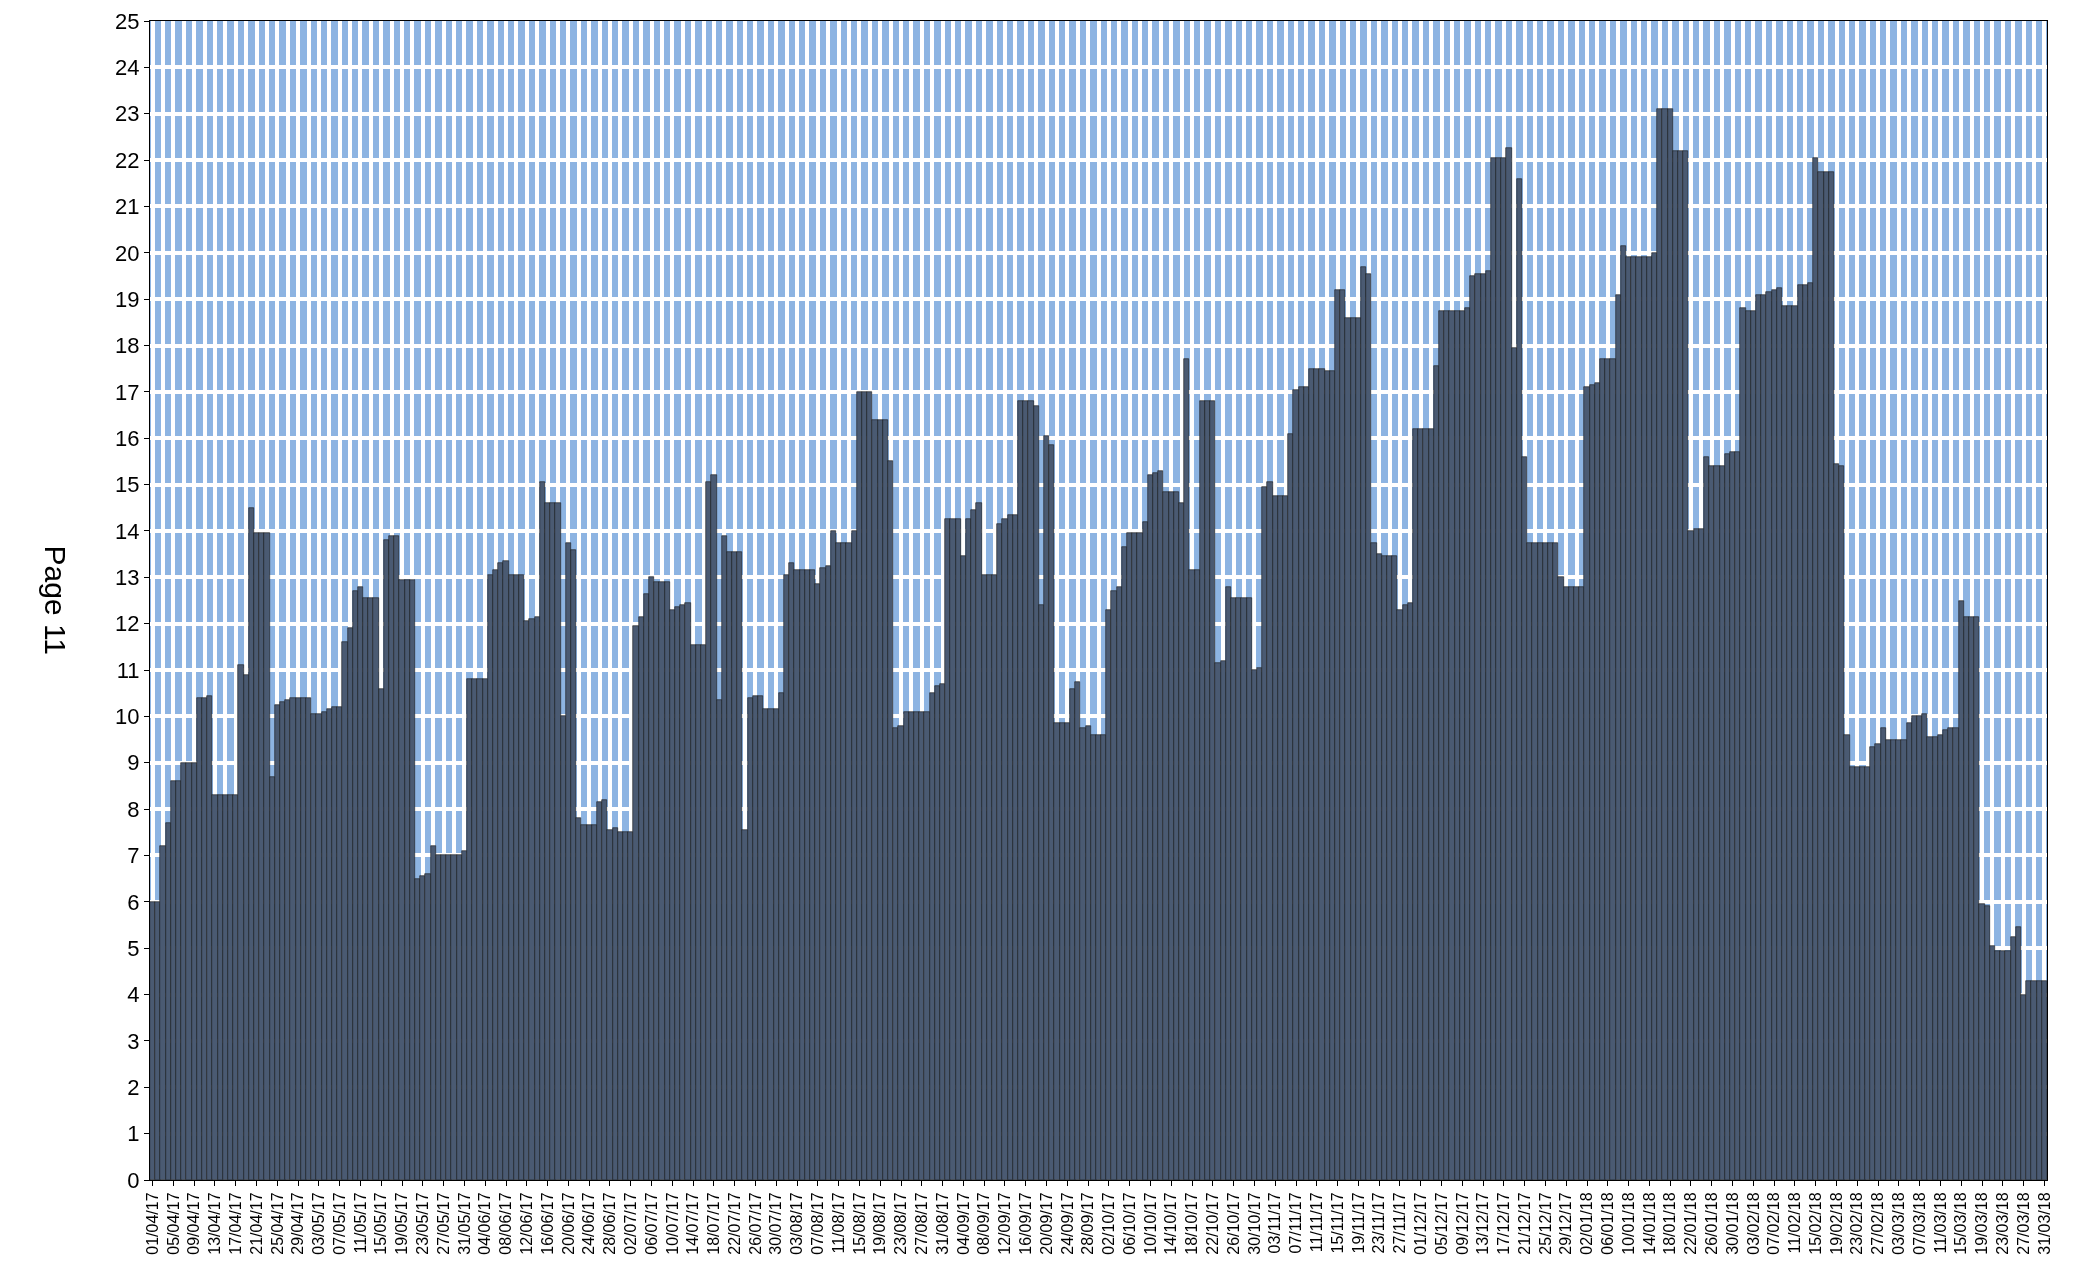 The height and width of the screenshot is (1280, 2078). What do you see at coordinates (797, 1223) in the screenshot?
I see `x-tick-label: 03/08/17` at bounding box center [797, 1223].